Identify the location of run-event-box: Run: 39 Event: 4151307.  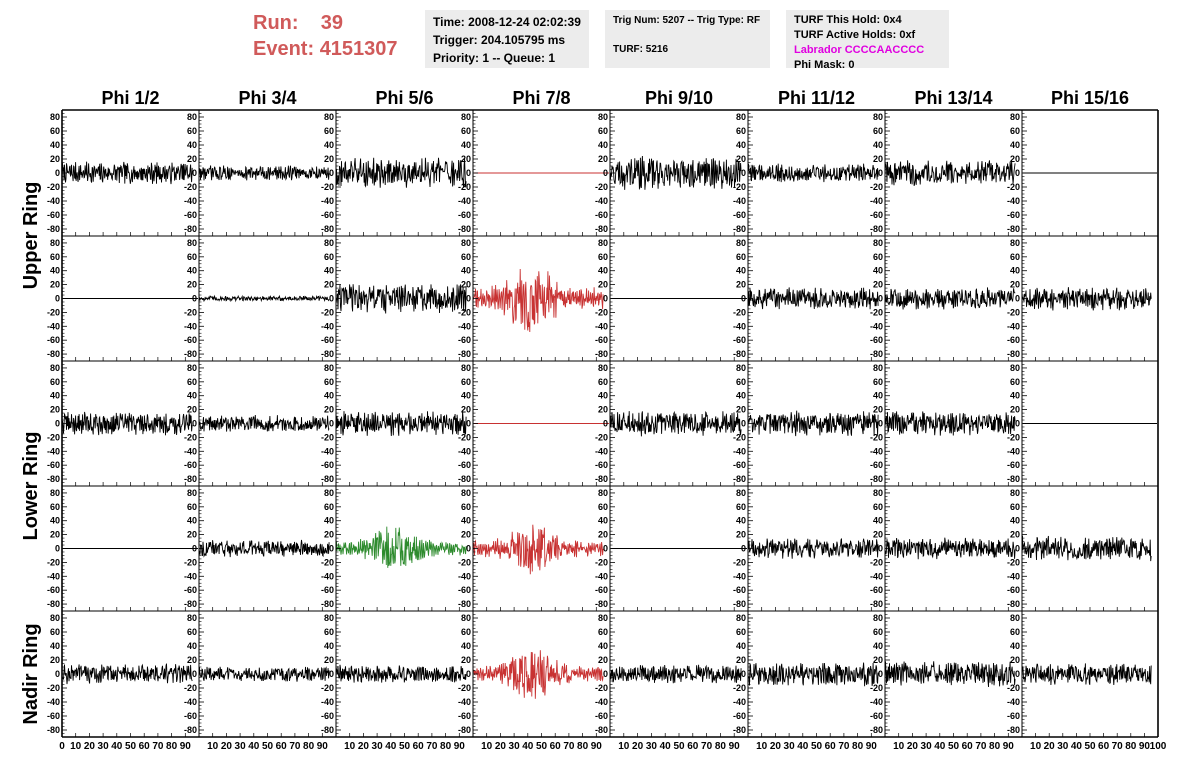
(325, 36).